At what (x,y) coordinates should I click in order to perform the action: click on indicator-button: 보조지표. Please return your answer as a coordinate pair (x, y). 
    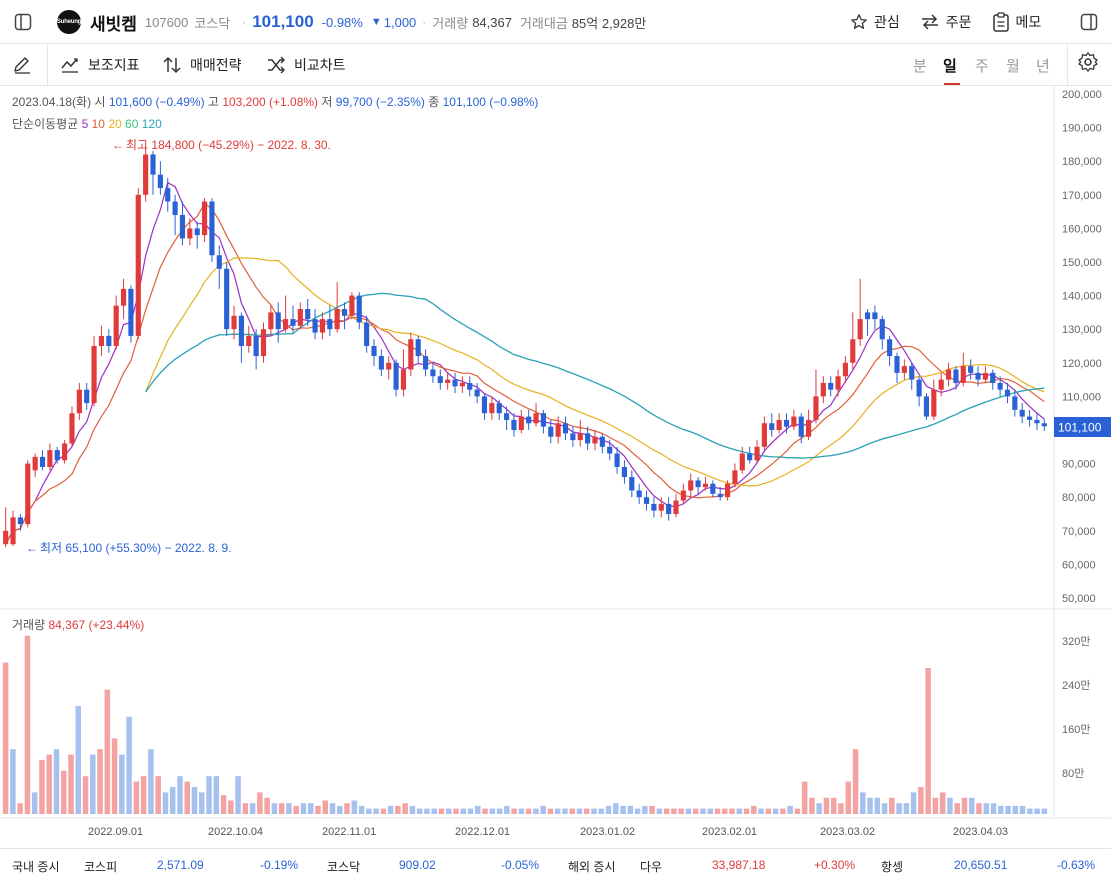
    Looking at the image, I should click on (100, 65).